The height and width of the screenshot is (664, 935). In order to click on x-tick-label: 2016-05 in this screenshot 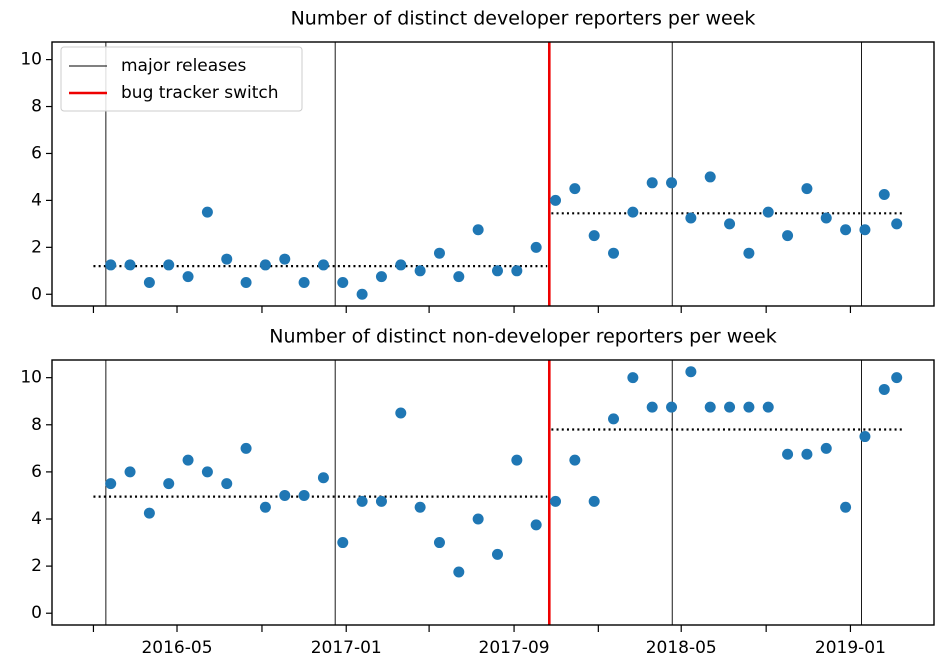, I will do `click(176, 648)`.